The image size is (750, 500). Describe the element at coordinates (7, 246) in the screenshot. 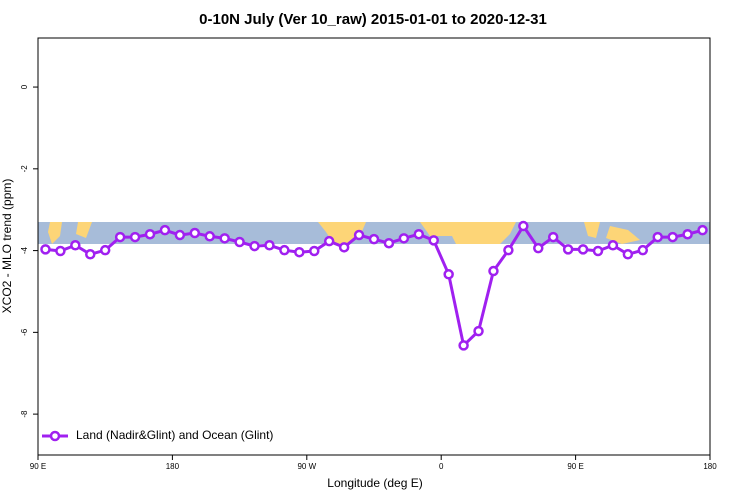

I see `y-axis-label: XCO2 - MLO trend (ppm)` at that location.